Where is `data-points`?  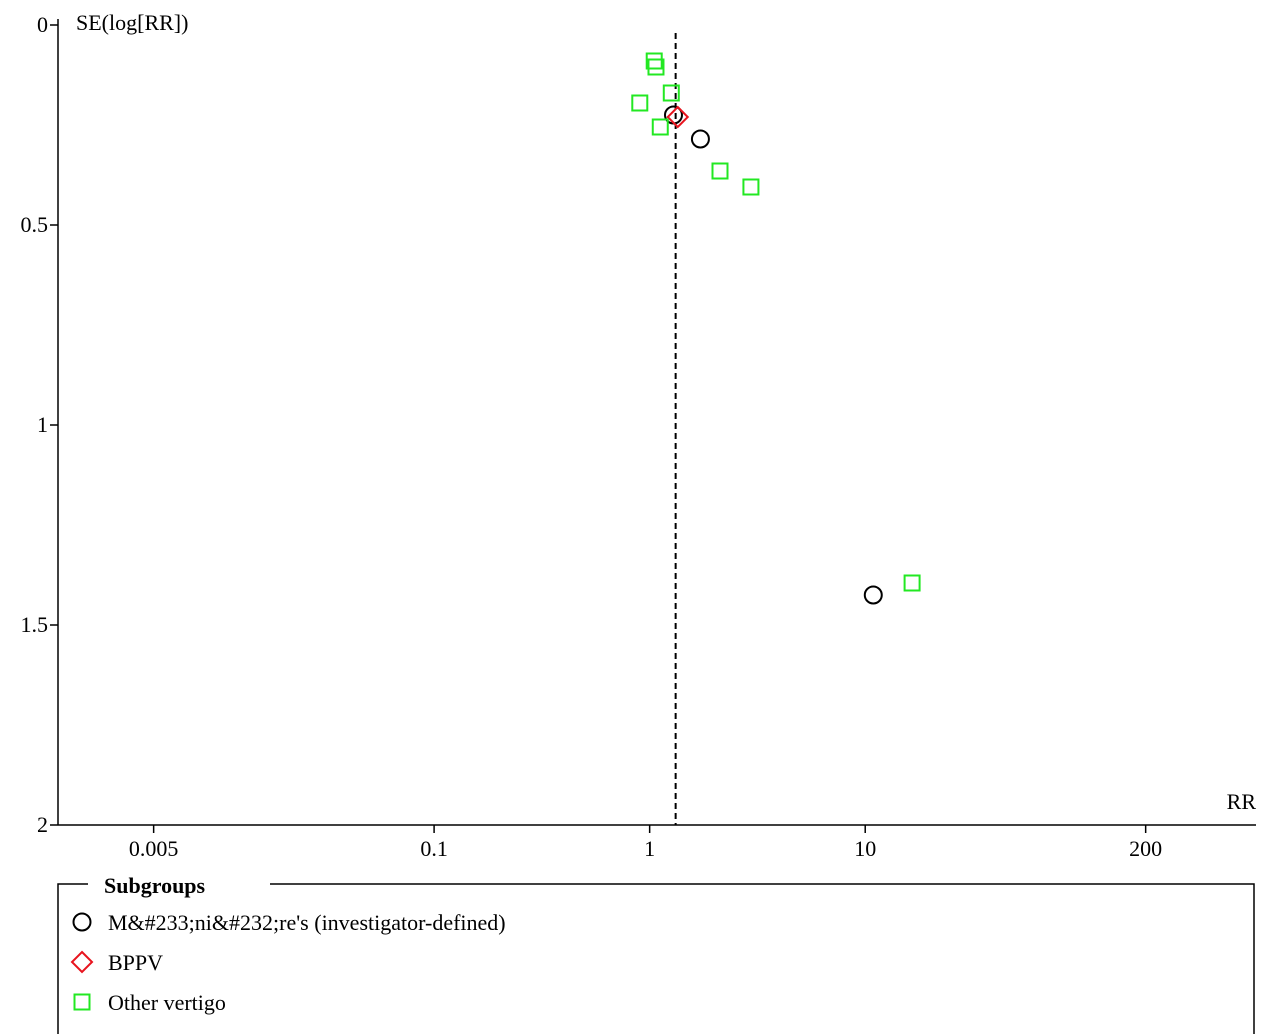 data-points is located at coordinates (776, 328).